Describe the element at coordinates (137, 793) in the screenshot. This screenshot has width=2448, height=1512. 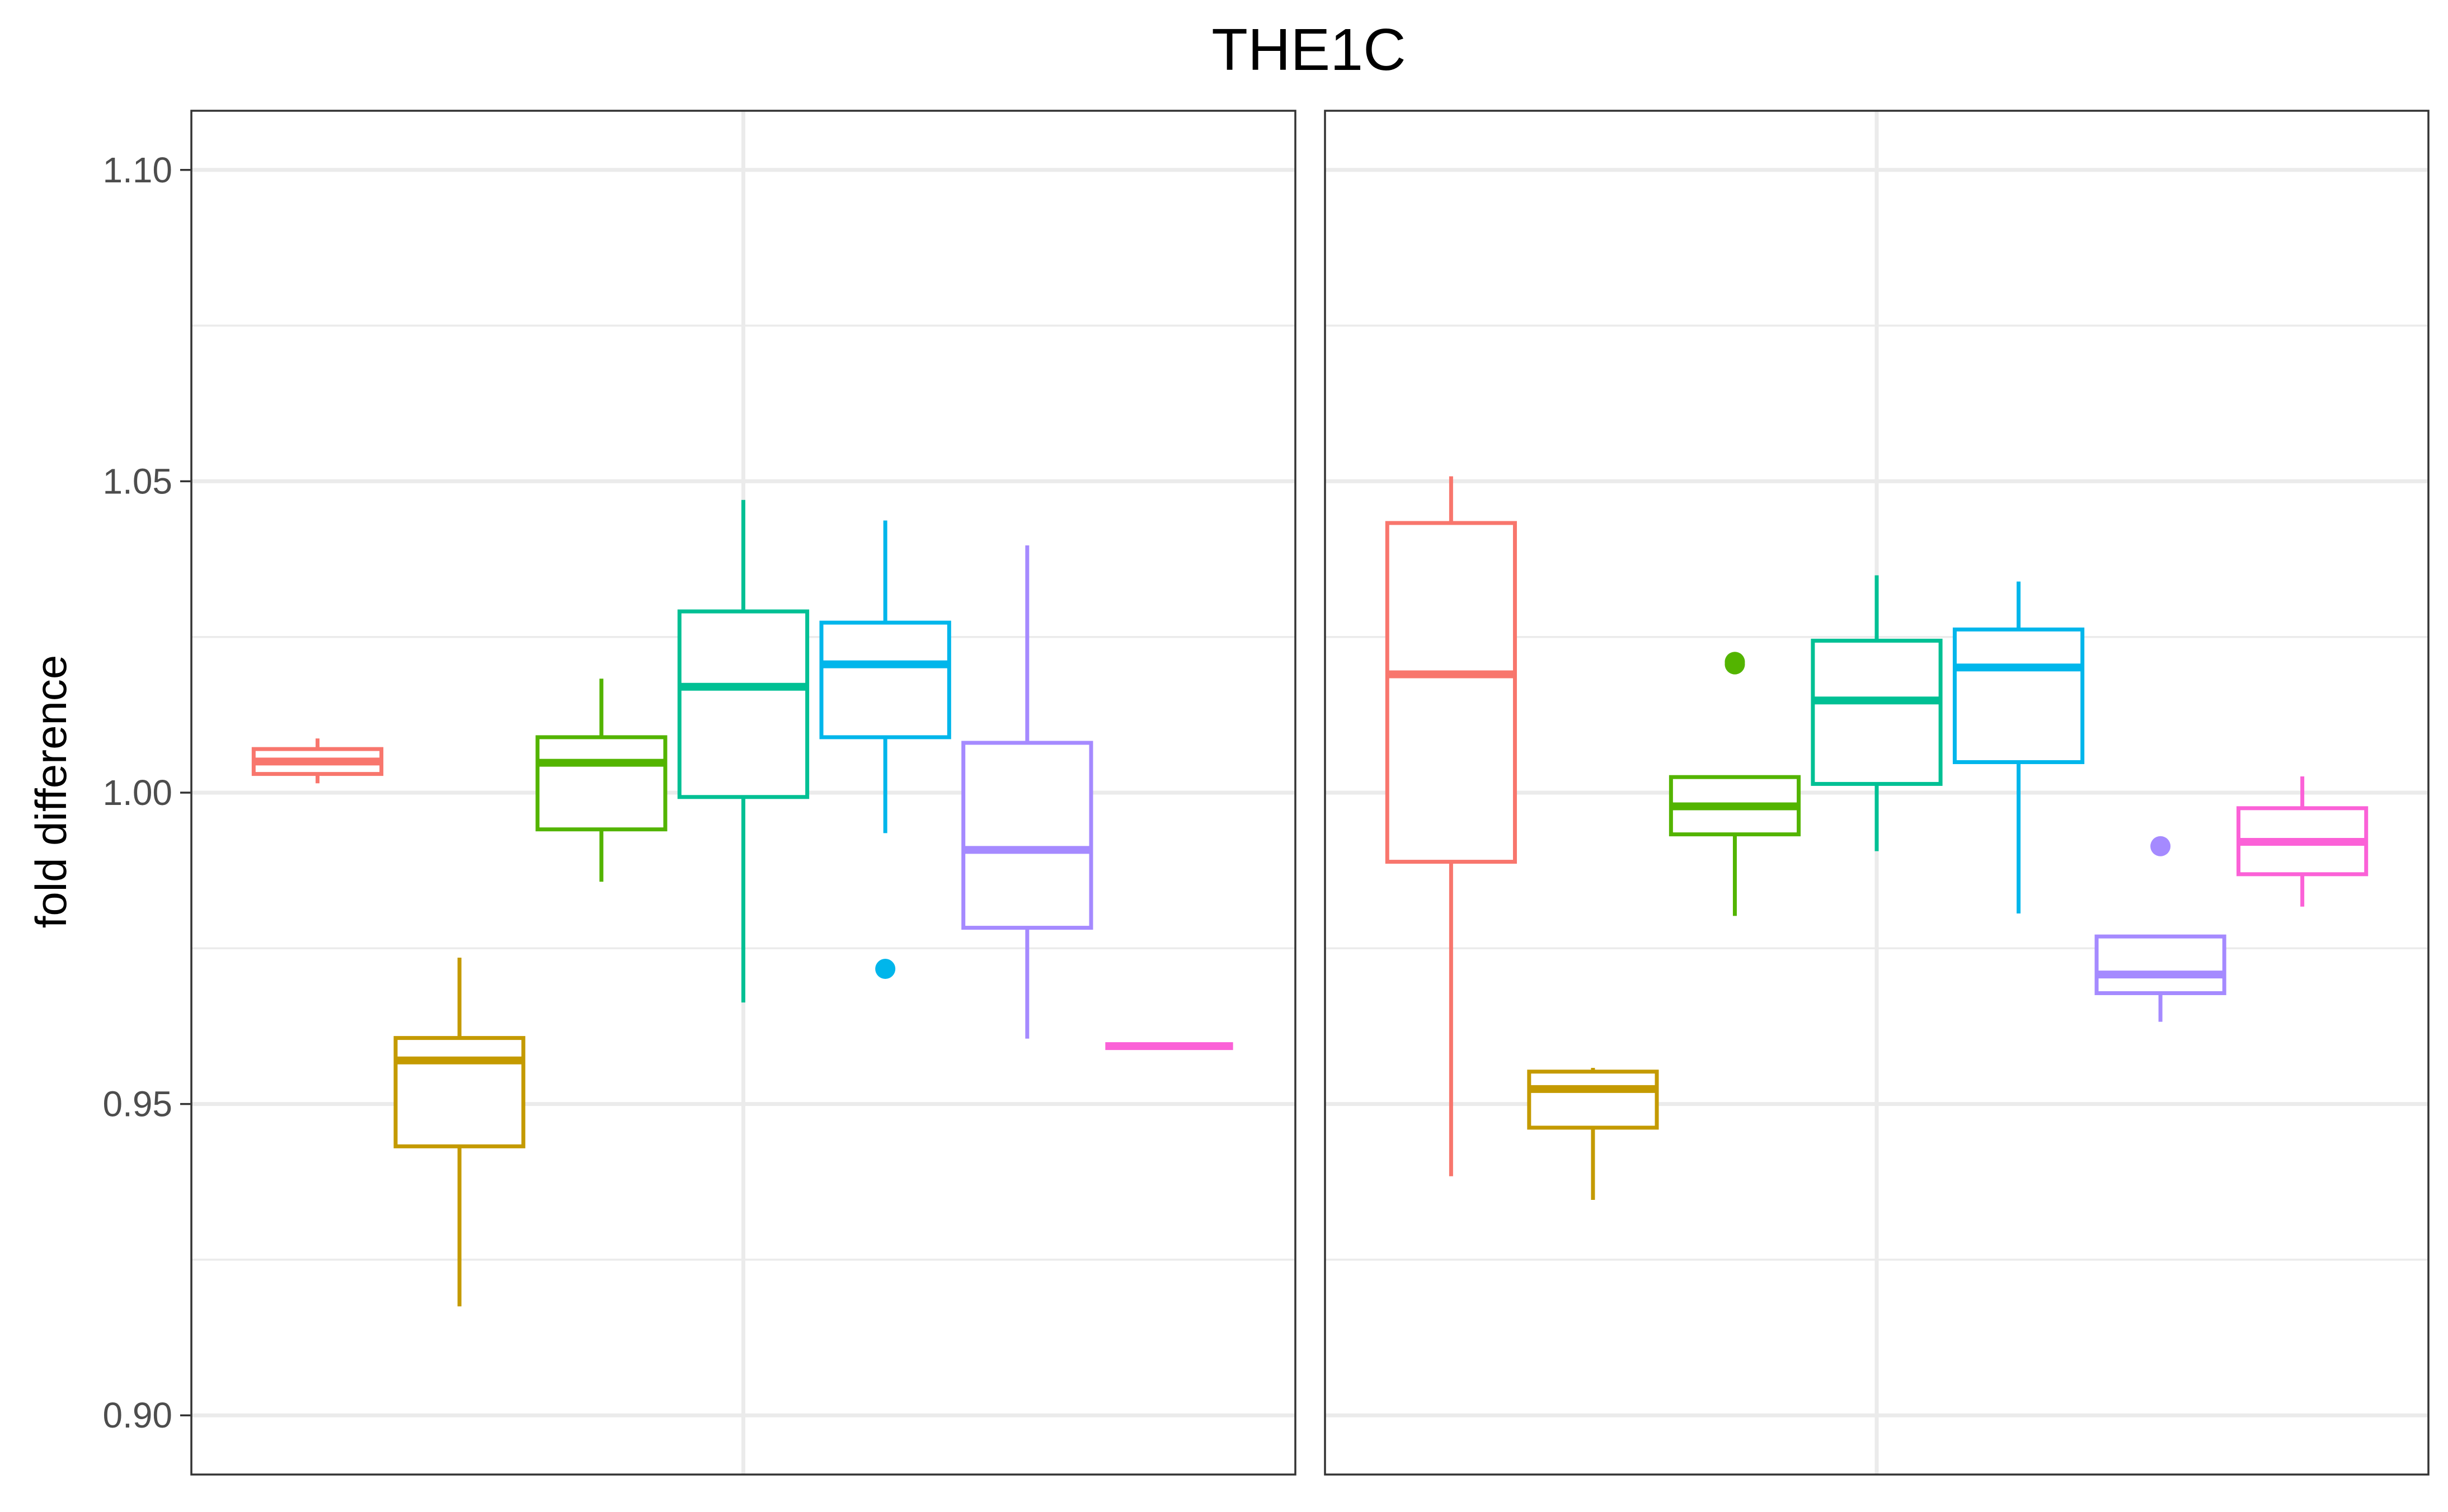
I see `y-tick-label-3: 1.00` at that location.